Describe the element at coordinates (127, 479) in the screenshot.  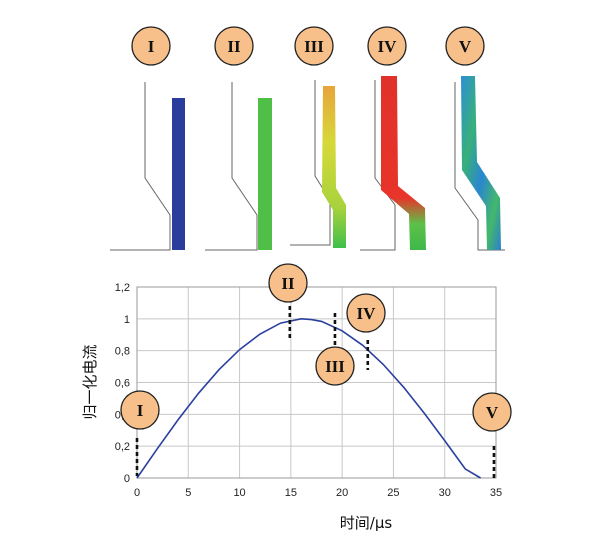
I see `y-tick-label: 0` at that location.